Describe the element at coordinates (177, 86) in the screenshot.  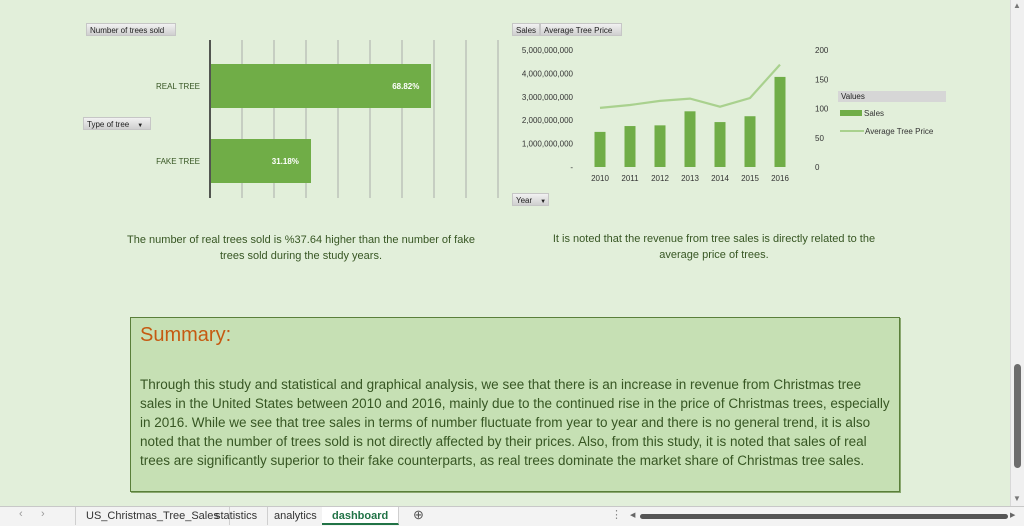
I see `category-label: REAL TREE` at that location.